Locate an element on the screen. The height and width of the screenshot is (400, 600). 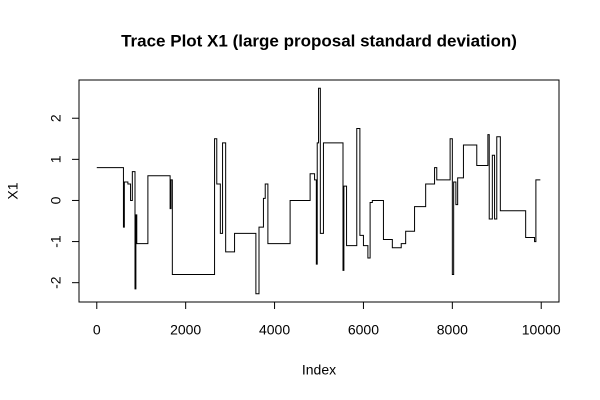
x-axis-label: Index is located at coordinates (319, 370).